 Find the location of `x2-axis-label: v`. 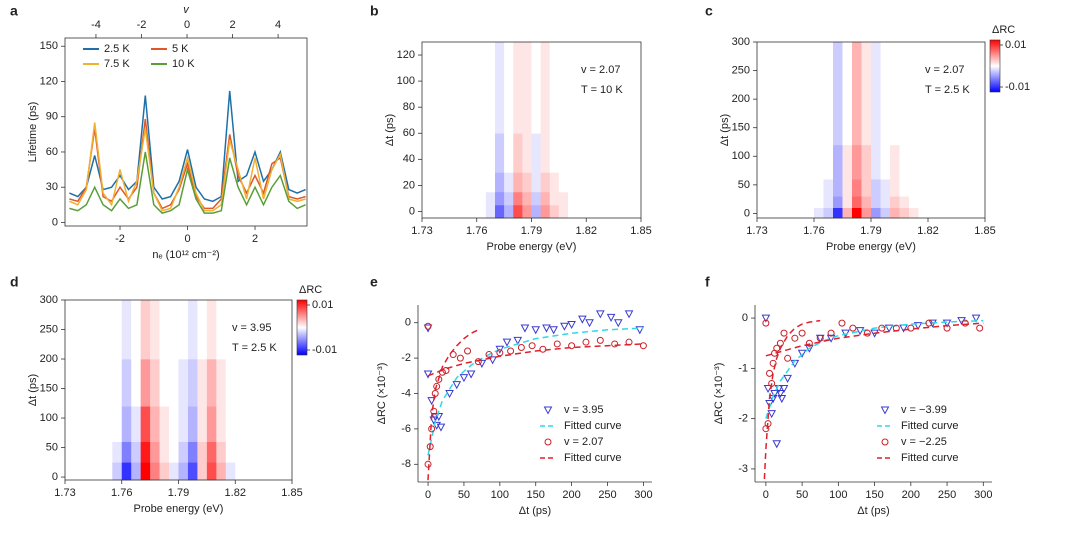

x2-axis-label: v is located at coordinates (186, 10).